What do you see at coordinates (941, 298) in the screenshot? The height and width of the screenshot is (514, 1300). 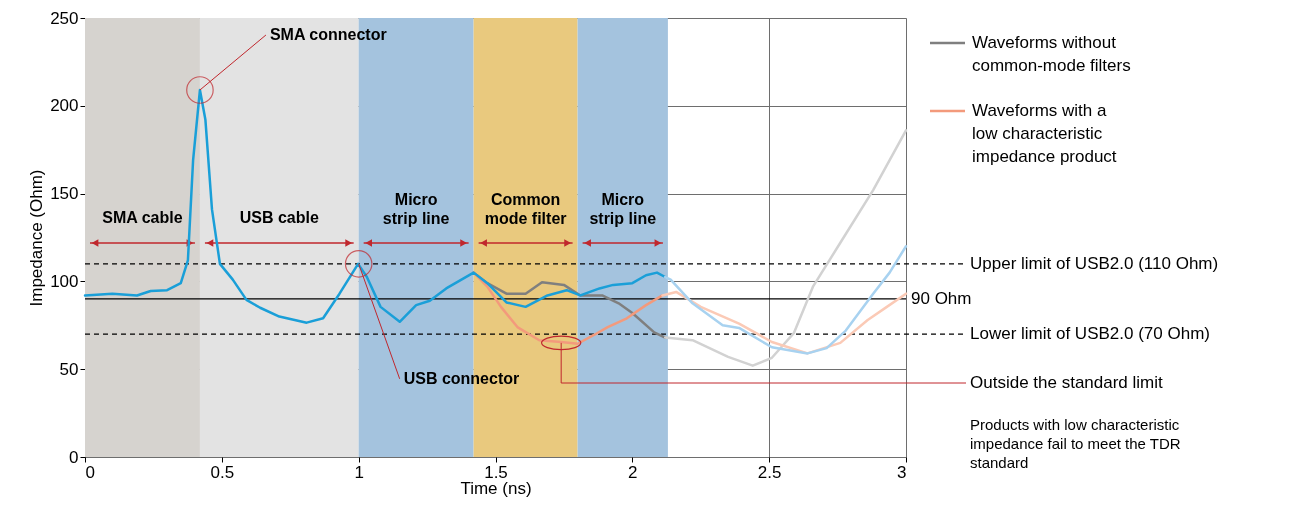 I see `ref-line-label: 90 Ohm` at bounding box center [941, 298].